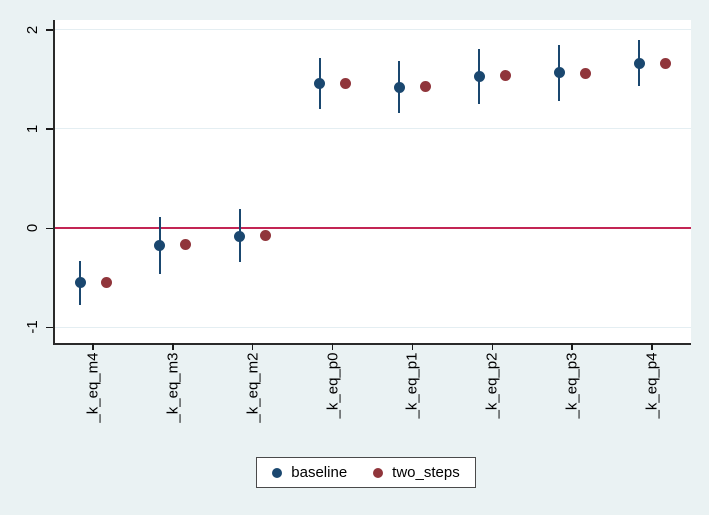 The image size is (709, 515). I want to click on two-steps-marker-icon, so click(378, 472).